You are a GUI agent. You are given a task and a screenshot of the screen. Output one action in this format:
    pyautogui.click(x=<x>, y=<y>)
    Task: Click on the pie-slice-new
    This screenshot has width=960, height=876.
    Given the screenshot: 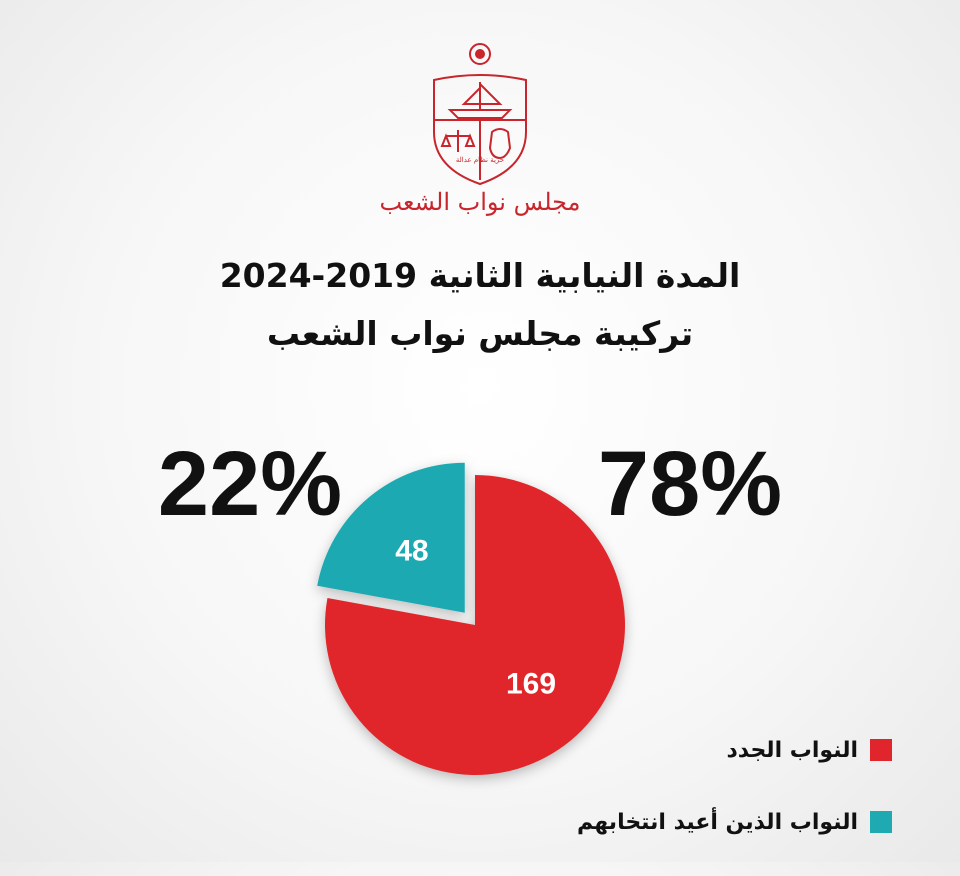 What is the action you would take?
    pyautogui.click(x=475, y=625)
    